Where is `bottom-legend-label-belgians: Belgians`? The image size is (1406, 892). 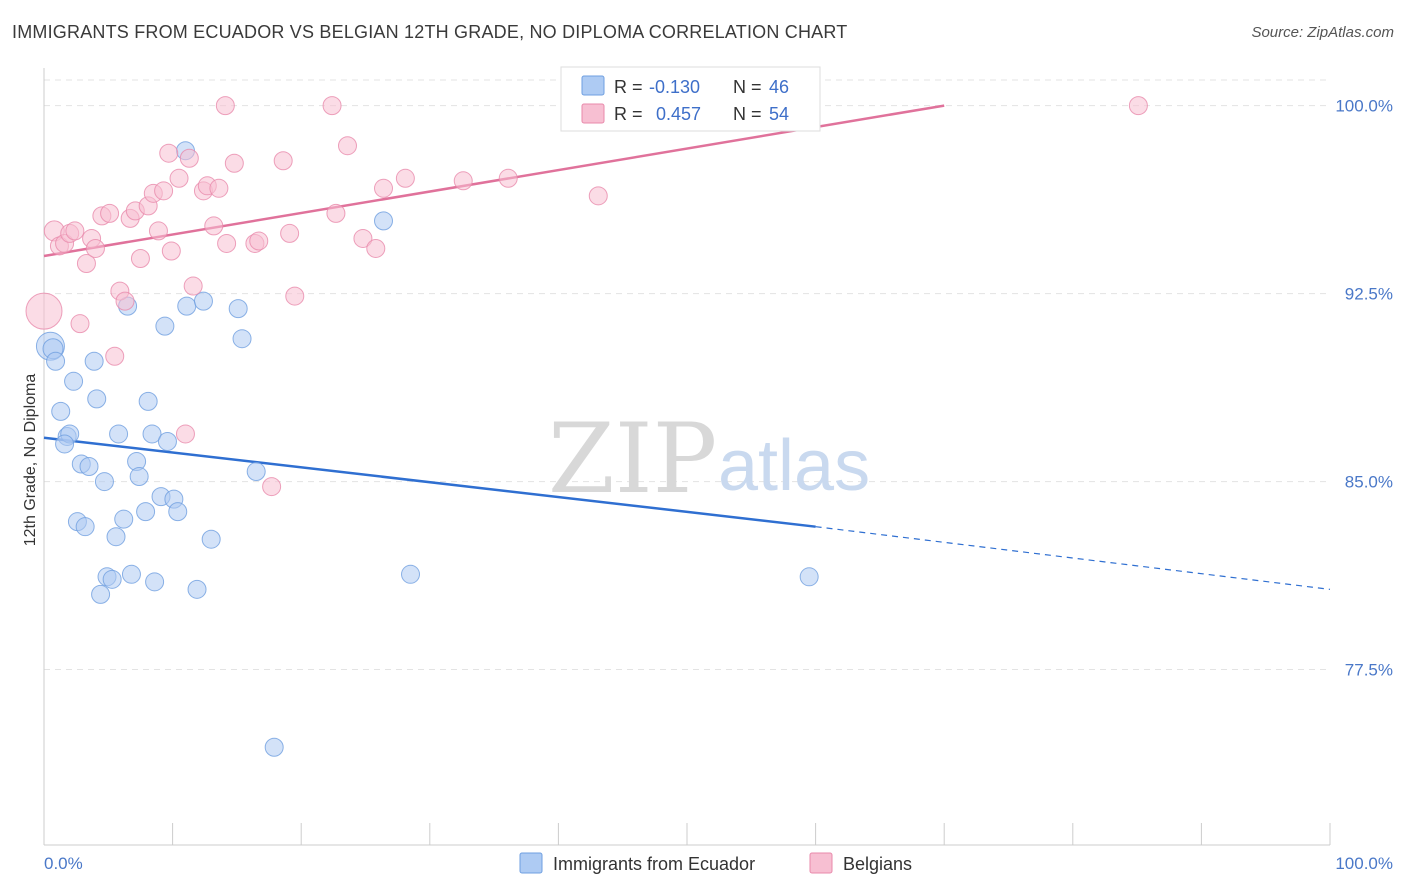 bottom-legend-label-belgians: Belgians is located at coordinates (877, 864).